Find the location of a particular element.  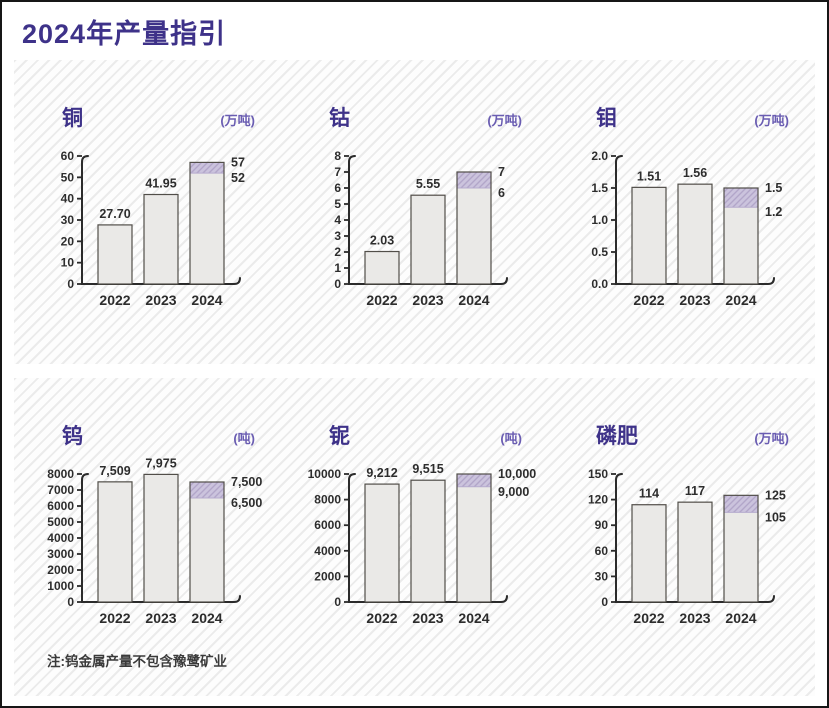

svg-text: 5.55 is located at coordinates (428, 184).